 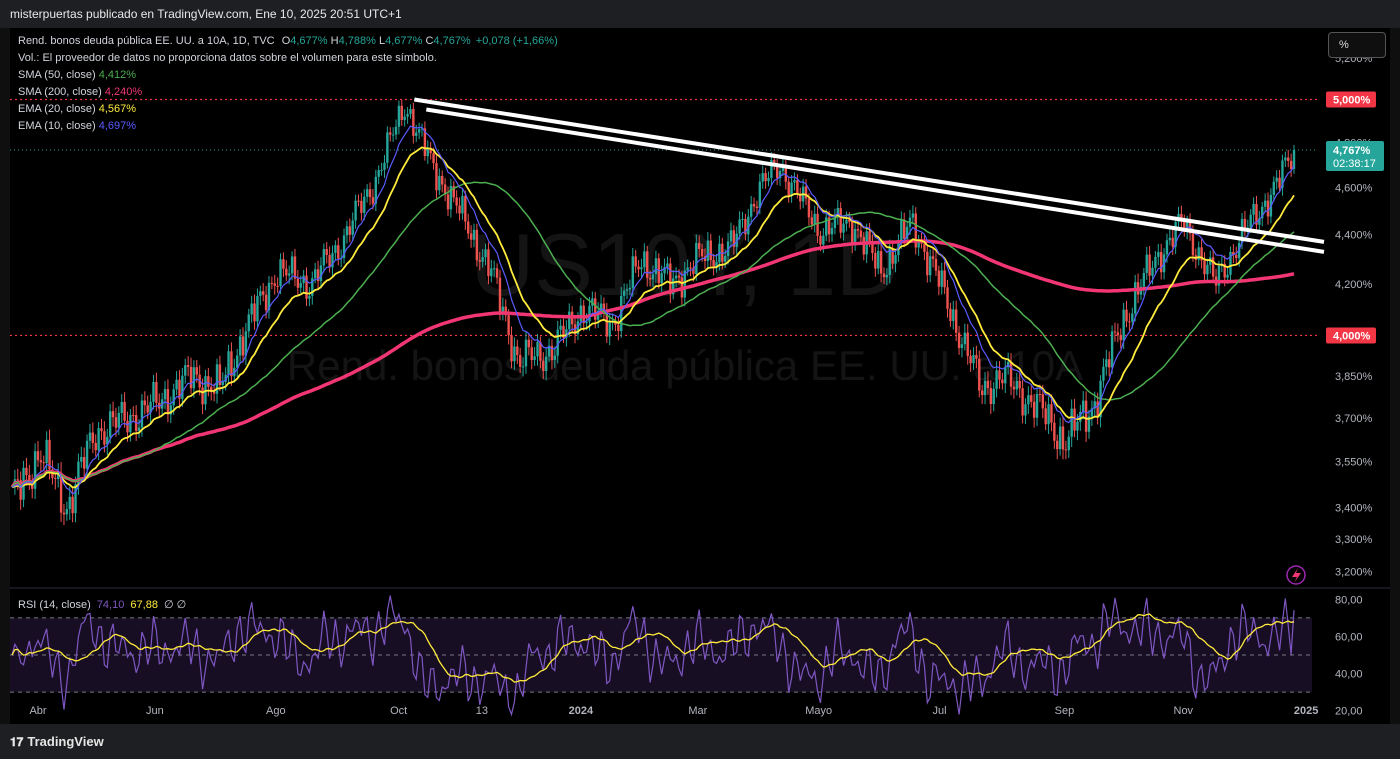 I want to click on trendline-channel, so click(x=869, y=175).